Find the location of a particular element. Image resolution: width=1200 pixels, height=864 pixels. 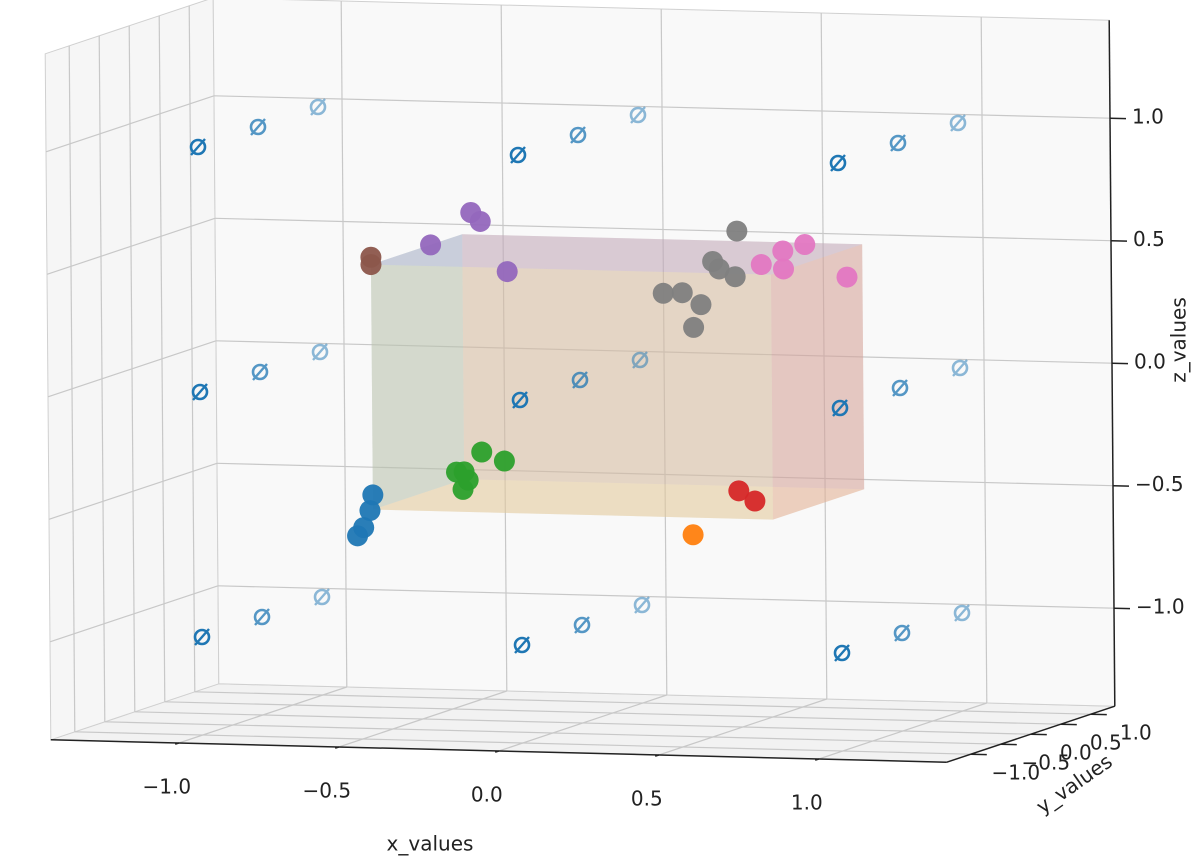

x-tick-label: 0.0 is located at coordinates (487, 795).